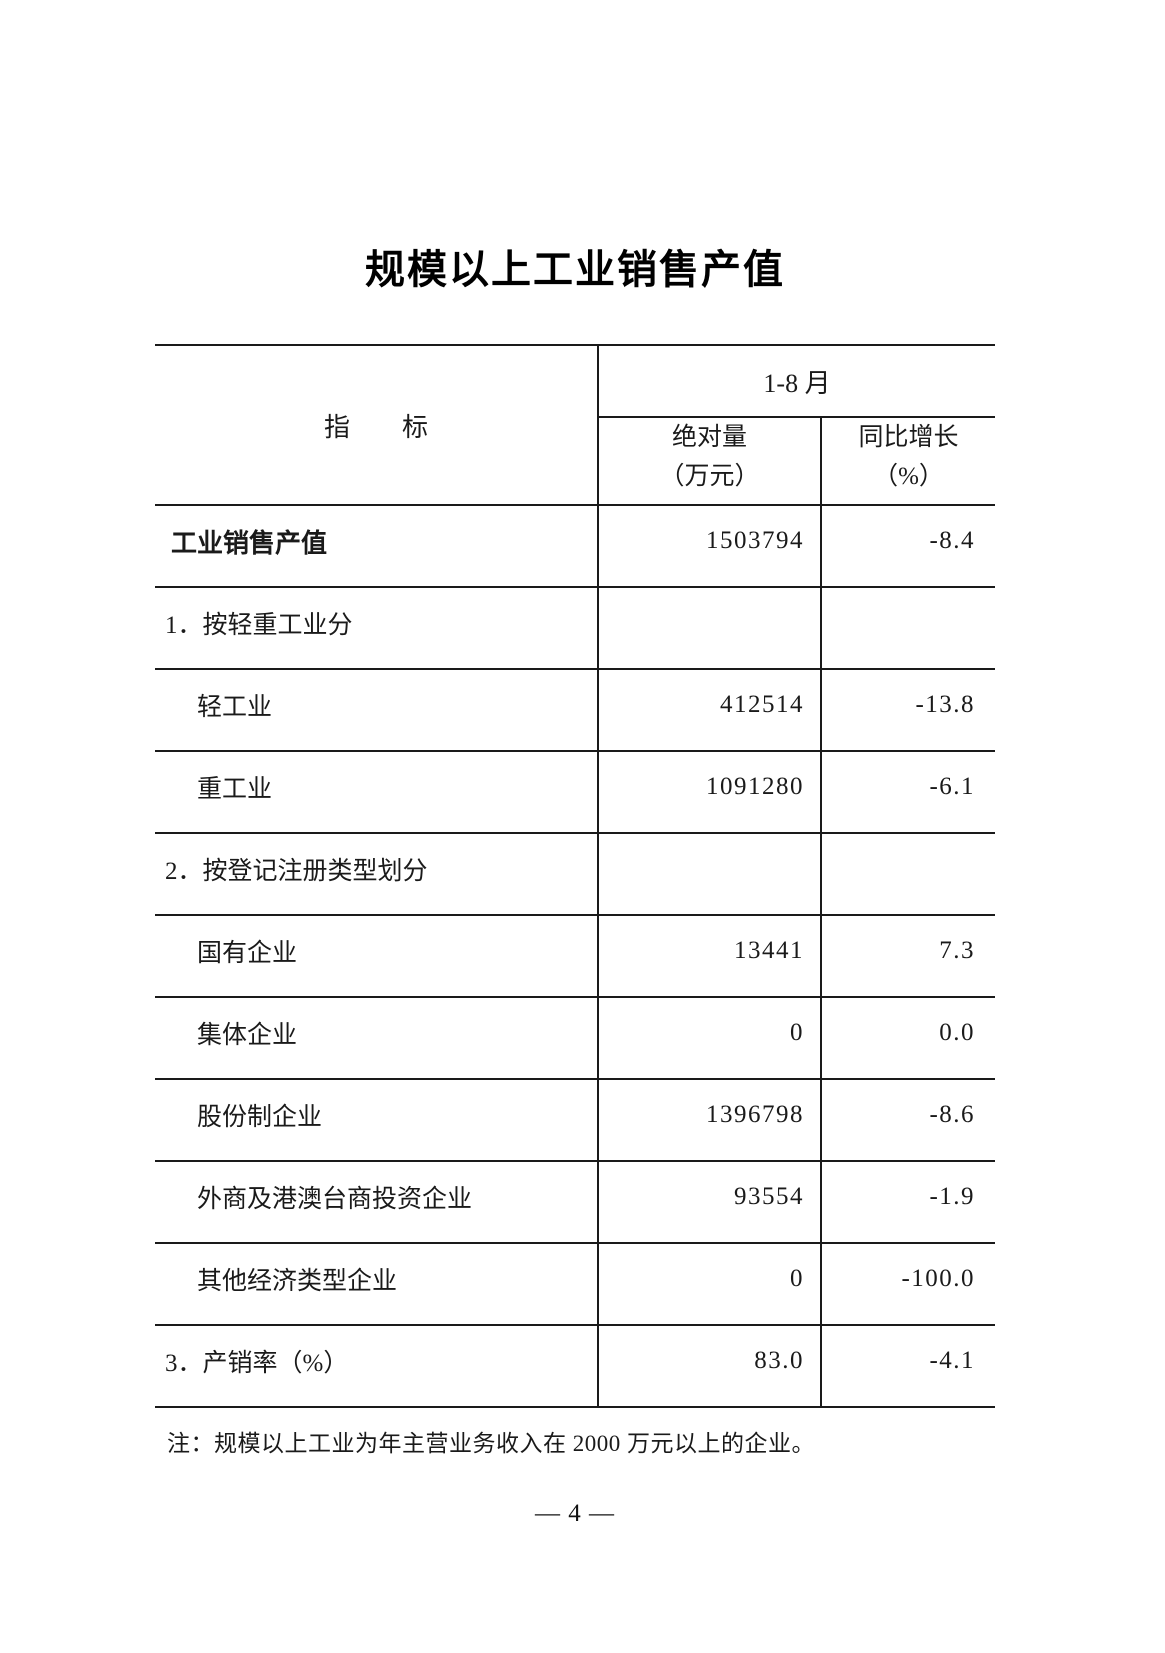 The height and width of the screenshot is (1653, 1165). Describe the element at coordinates (908, 1284) in the screenshot. I see `growth-cell: -100.0` at that location.